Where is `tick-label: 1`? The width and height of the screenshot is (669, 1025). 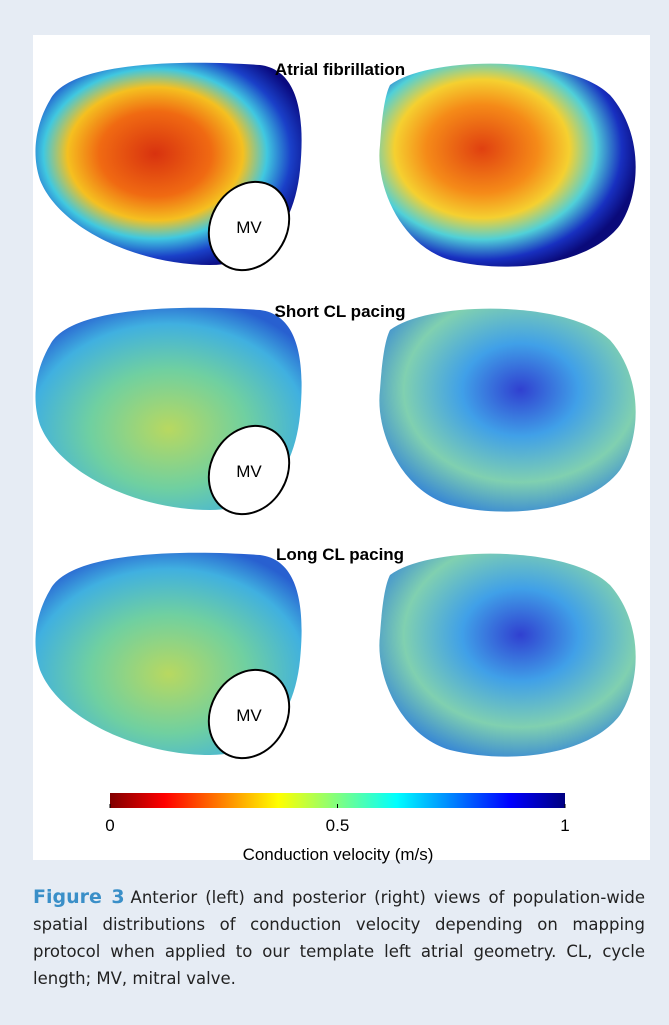 tick-label: 1 is located at coordinates (564, 825).